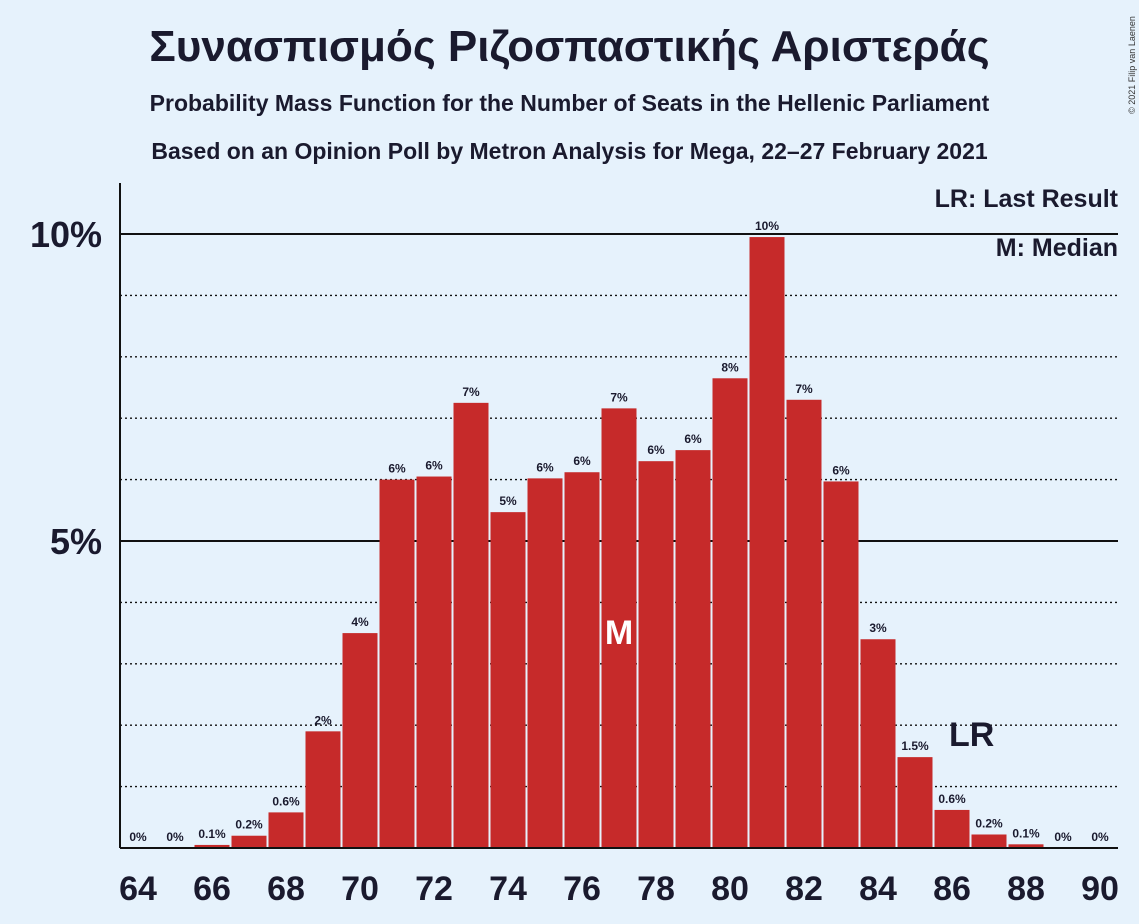 The width and height of the screenshot is (1139, 924). What do you see at coordinates (360, 889) in the screenshot?
I see `x-tick-label: 70` at bounding box center [360, 889].